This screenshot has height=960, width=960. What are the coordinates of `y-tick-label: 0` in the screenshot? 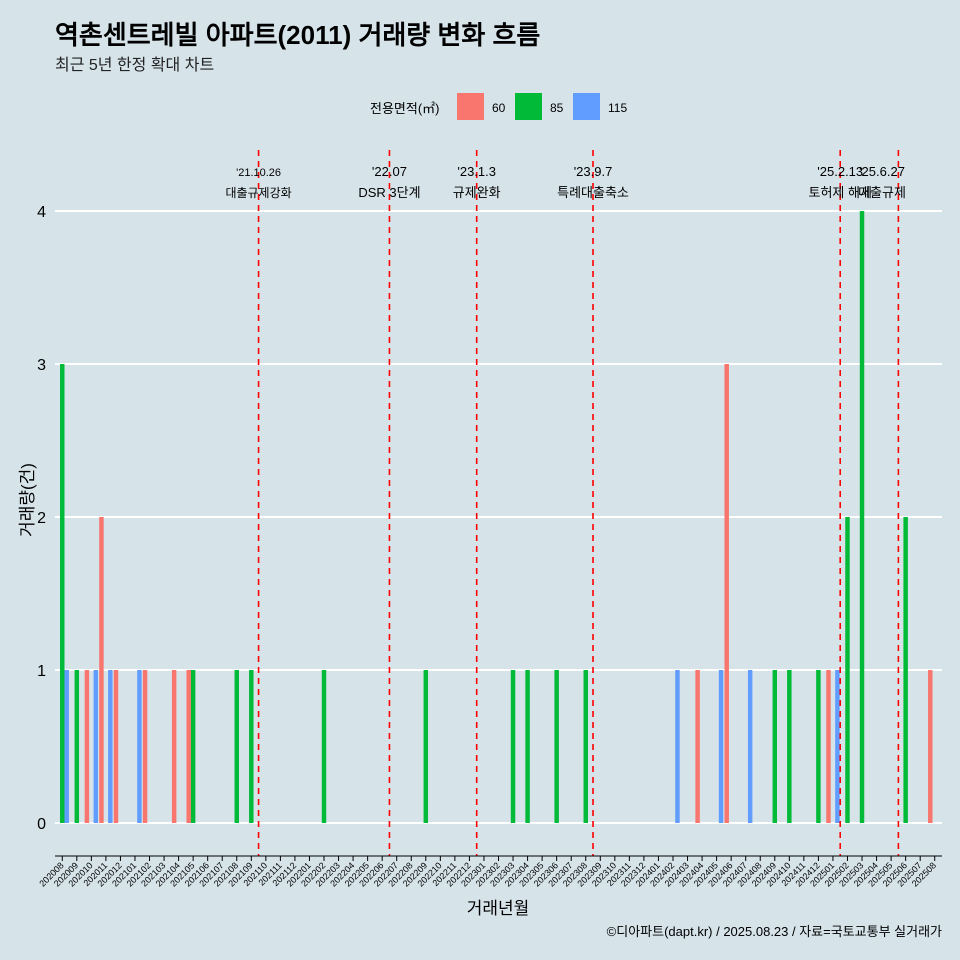 It's located at (41, 824).